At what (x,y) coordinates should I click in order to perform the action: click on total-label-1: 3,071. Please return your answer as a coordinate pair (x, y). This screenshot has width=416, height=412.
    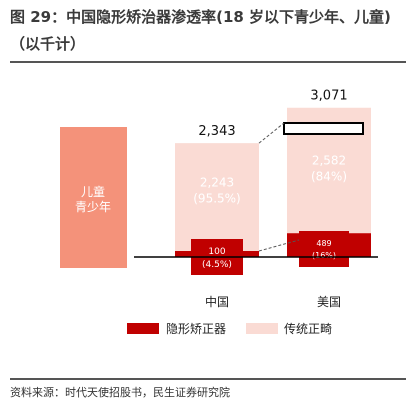
    Looking at the image, I should click on (328, 96).